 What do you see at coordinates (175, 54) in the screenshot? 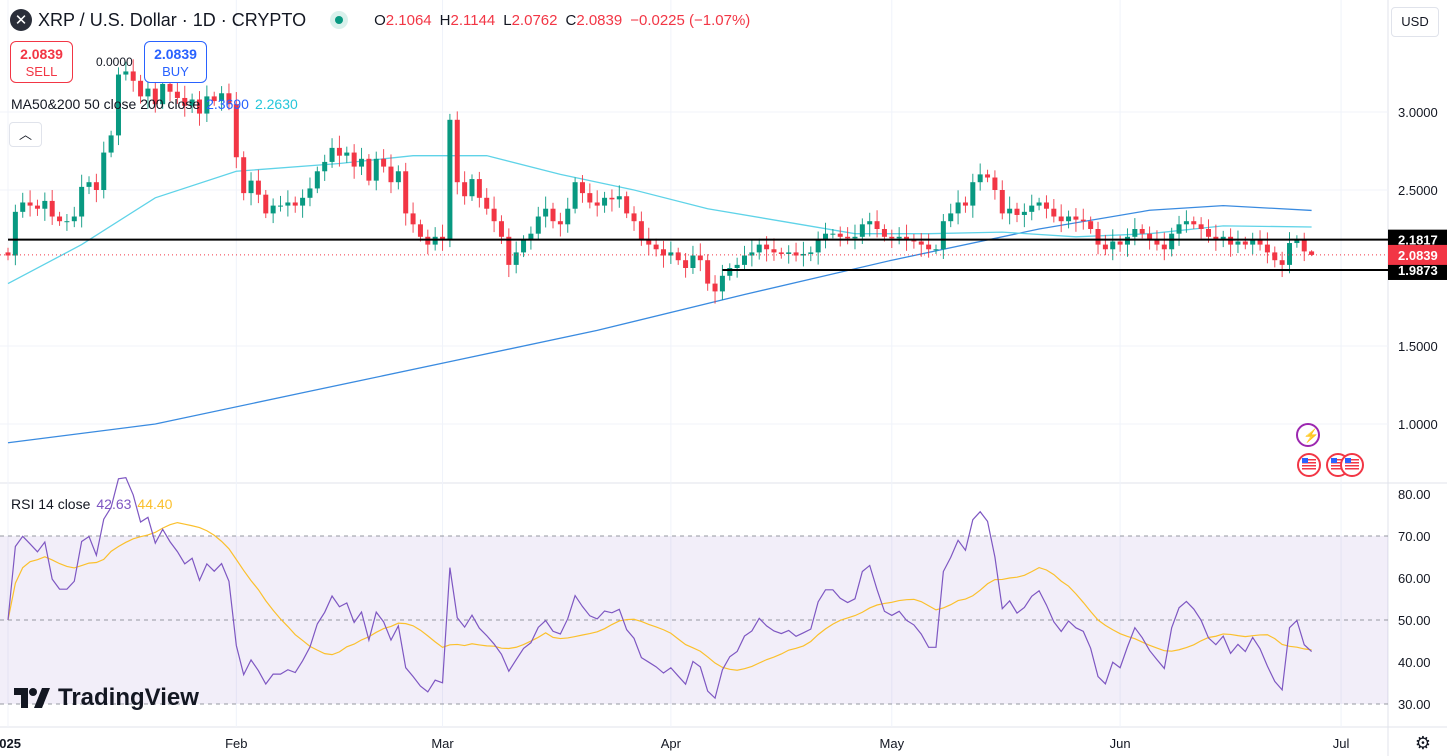
I see `buy-price: 2.0839` at bounding box center [175, 54].